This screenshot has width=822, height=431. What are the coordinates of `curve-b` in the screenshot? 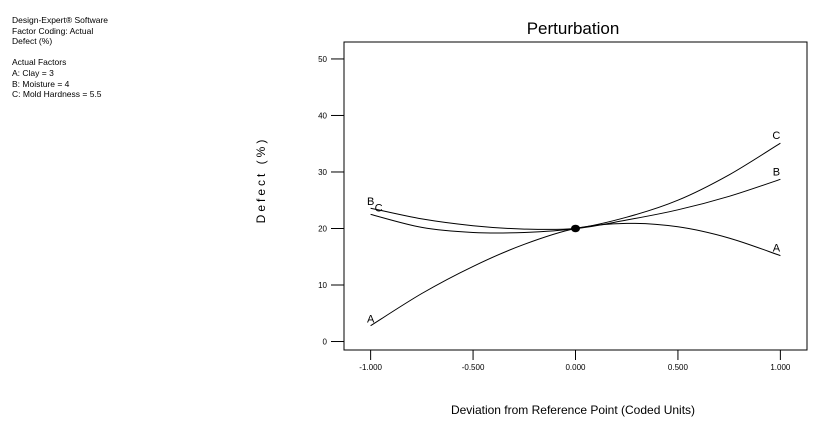 It's located at (575, 204).